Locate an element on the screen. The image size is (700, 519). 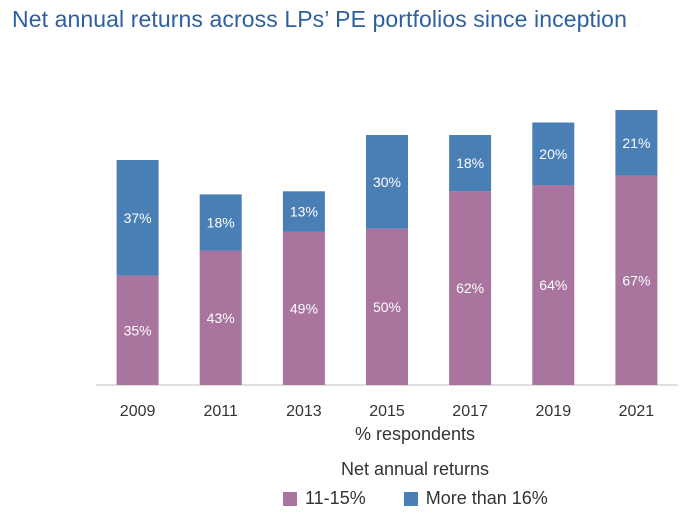
x-tick-label-2015: 2015 is located at coordinates (387, 411).